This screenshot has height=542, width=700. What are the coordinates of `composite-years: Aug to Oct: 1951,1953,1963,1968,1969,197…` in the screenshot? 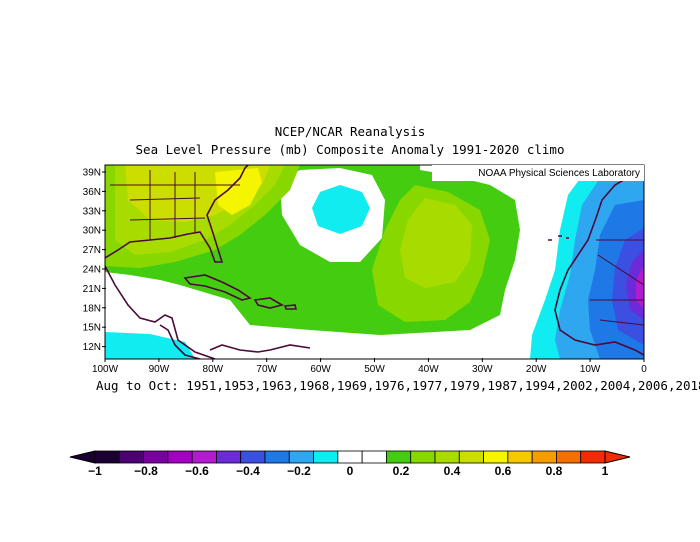 It's located at (398, 385).